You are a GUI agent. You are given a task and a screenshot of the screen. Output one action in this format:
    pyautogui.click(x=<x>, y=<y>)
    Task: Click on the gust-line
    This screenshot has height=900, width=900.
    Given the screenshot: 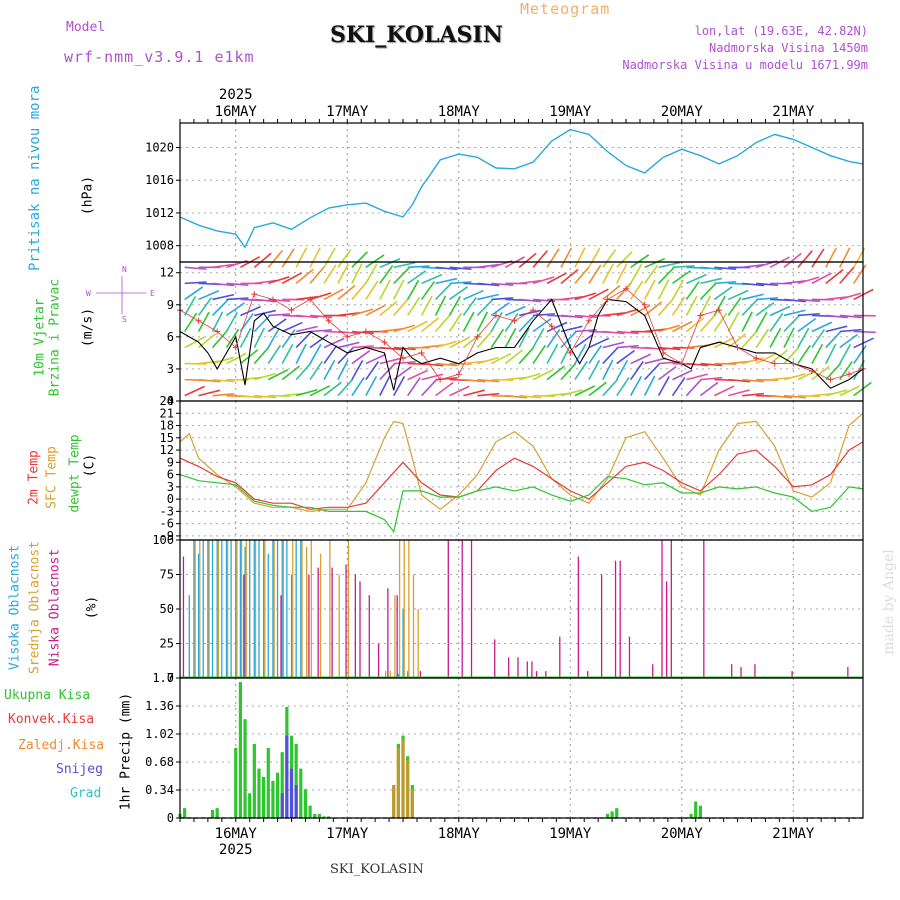 What is the action you would take?
    pyautogui.click(x=521, y=334)
    